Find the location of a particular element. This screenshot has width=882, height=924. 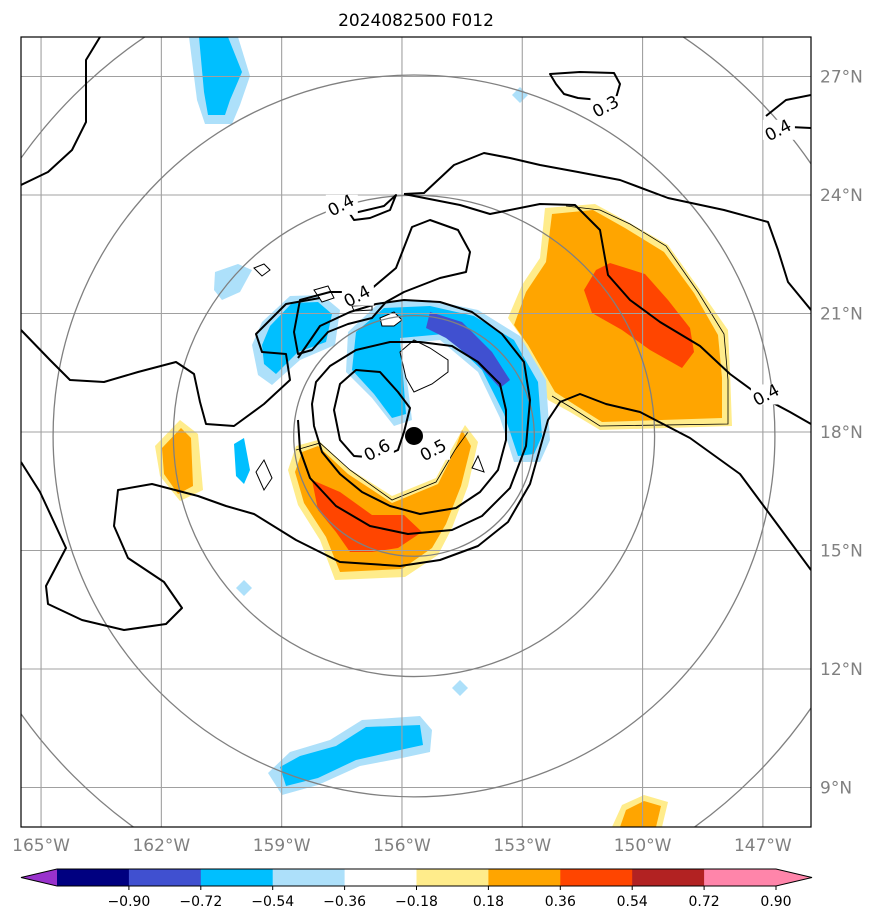

positive-anomaly-orange-south is located at coordinates (383, 501).